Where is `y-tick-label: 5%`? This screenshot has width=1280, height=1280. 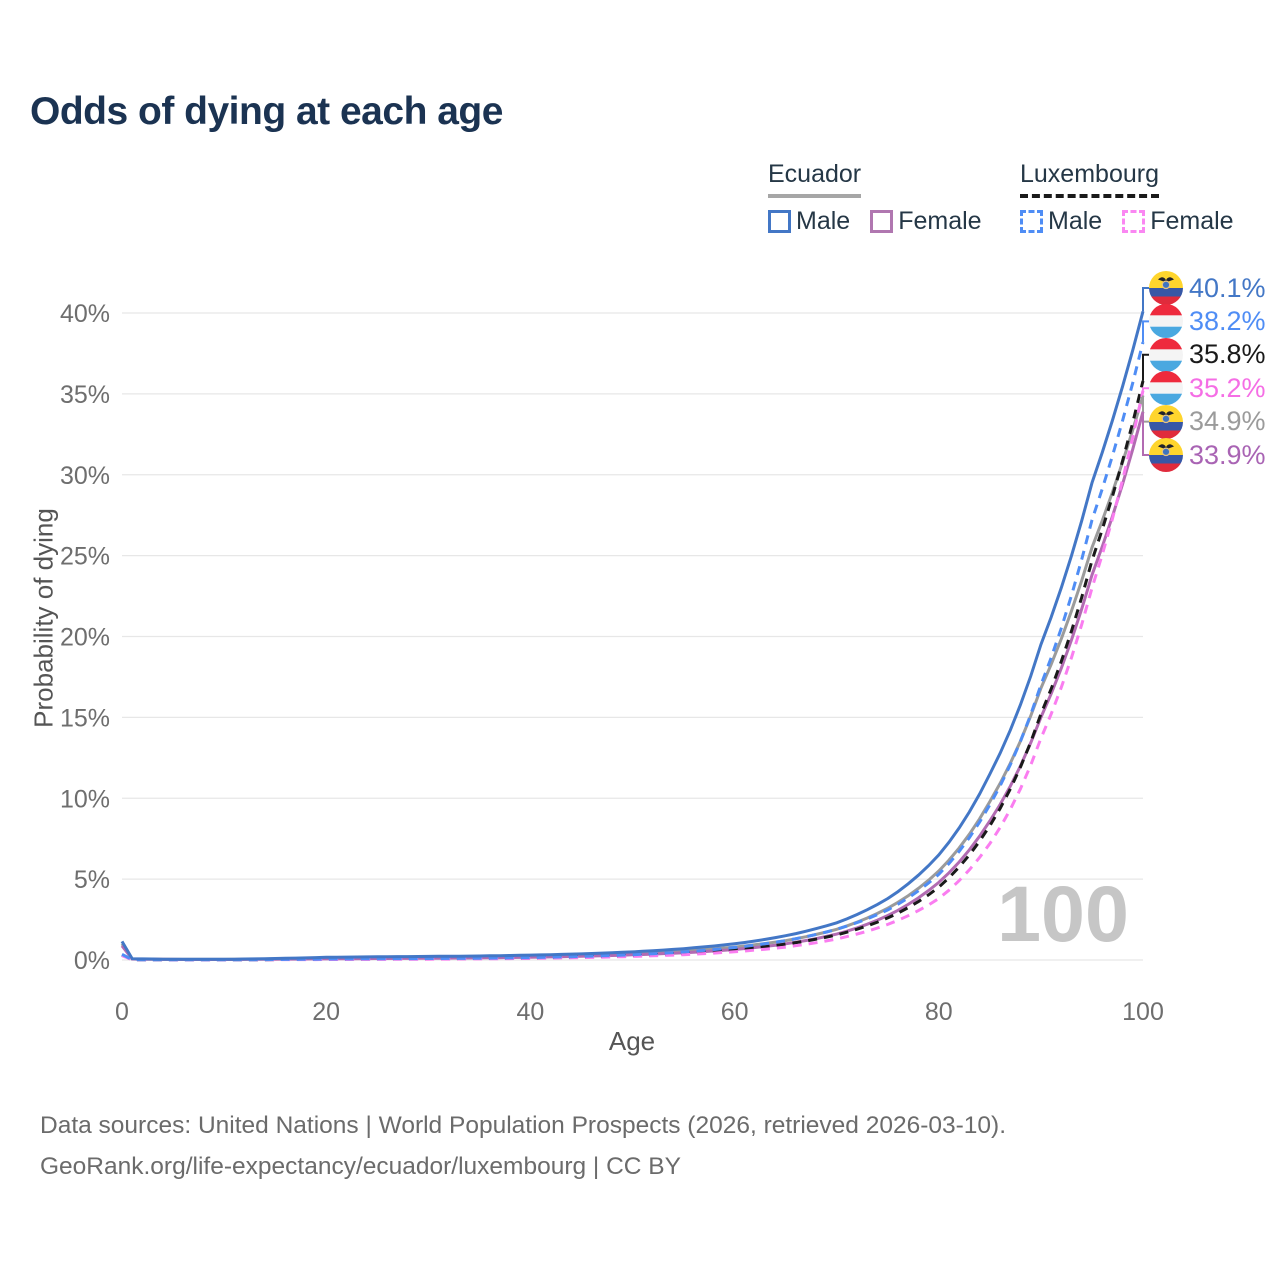
y-tick-label: 5% is located at coordinates (92, 880).